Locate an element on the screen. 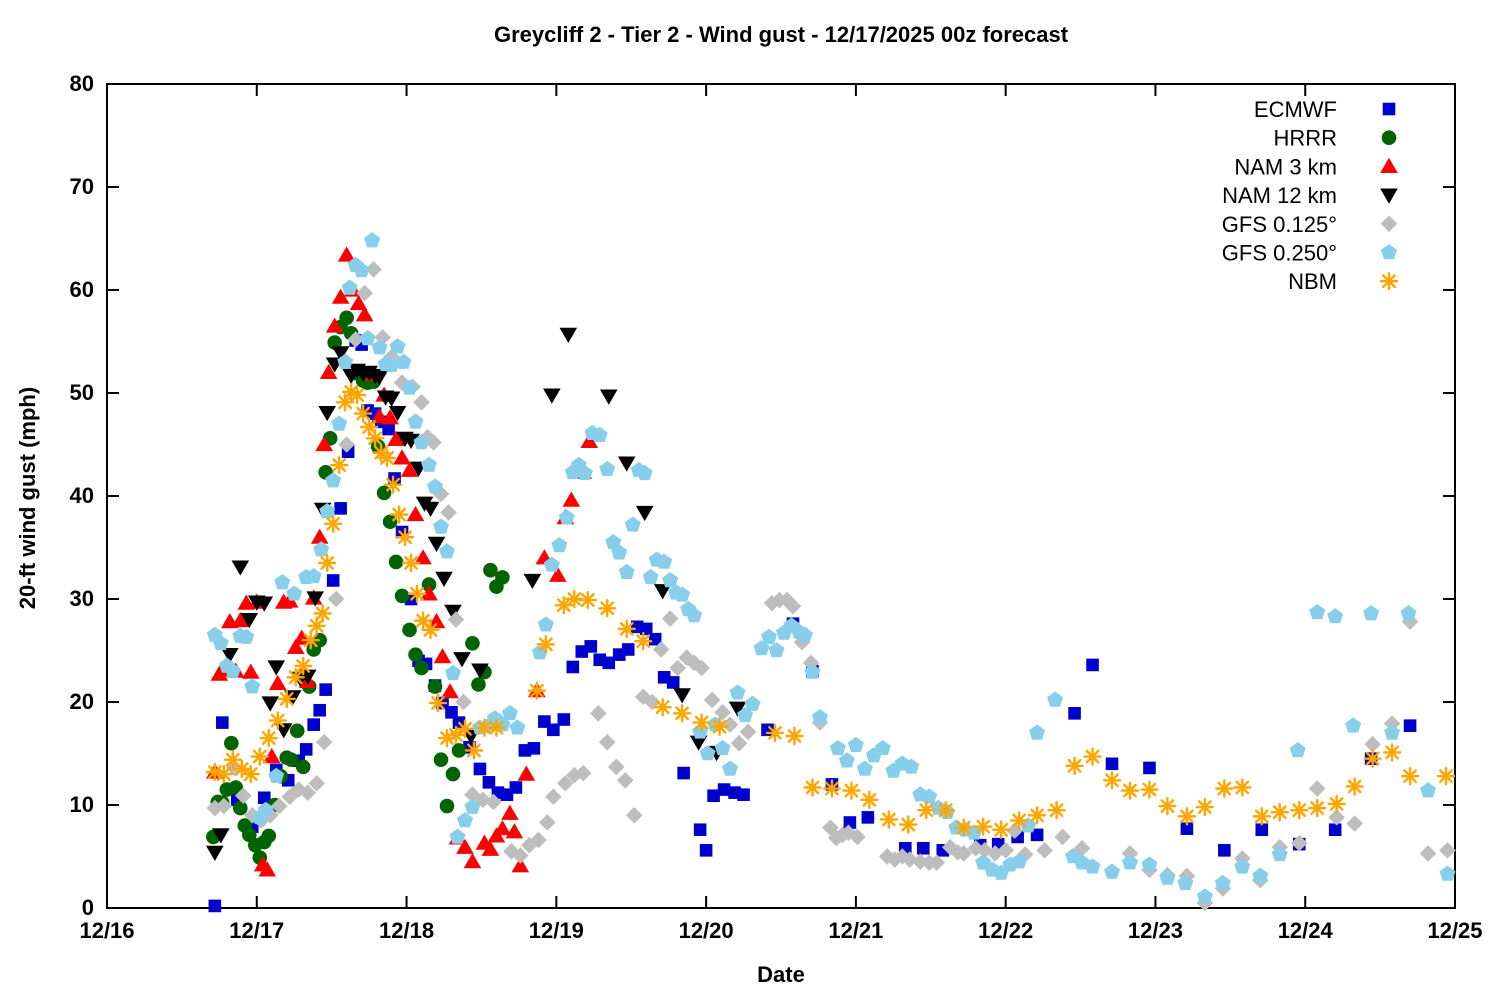 The width and height of the screenshot is (1500, 1000). legend-entry-nam3: NAM 3 km is located at coordinates (1316, 166).